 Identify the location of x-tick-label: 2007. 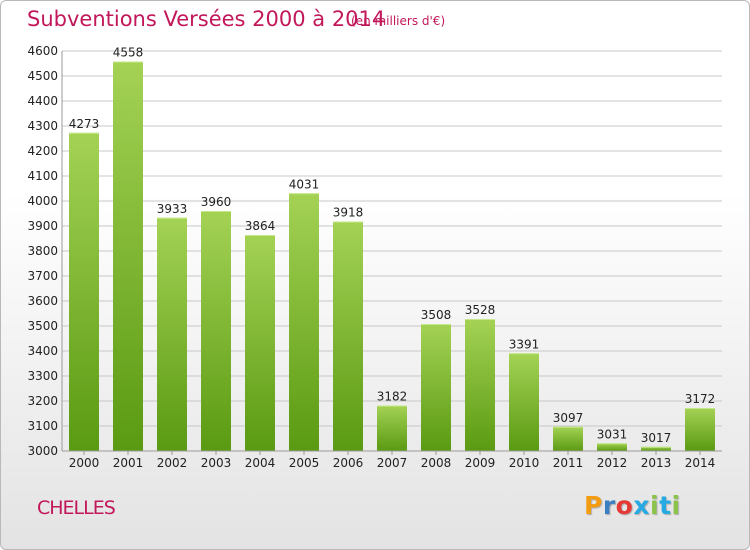
(392, 463).